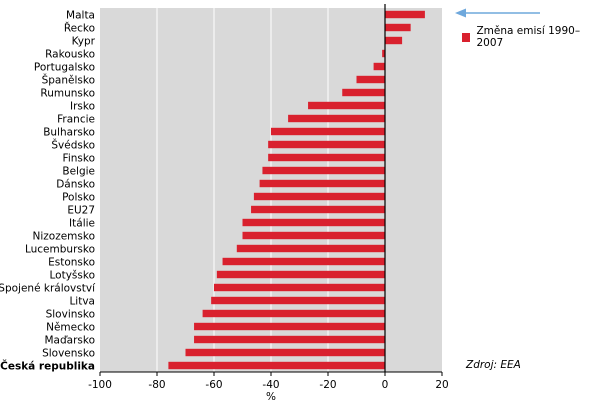  Describe the element at coordinates (82, 301) in the screenshot. I see `category-label: Litva` at that location.